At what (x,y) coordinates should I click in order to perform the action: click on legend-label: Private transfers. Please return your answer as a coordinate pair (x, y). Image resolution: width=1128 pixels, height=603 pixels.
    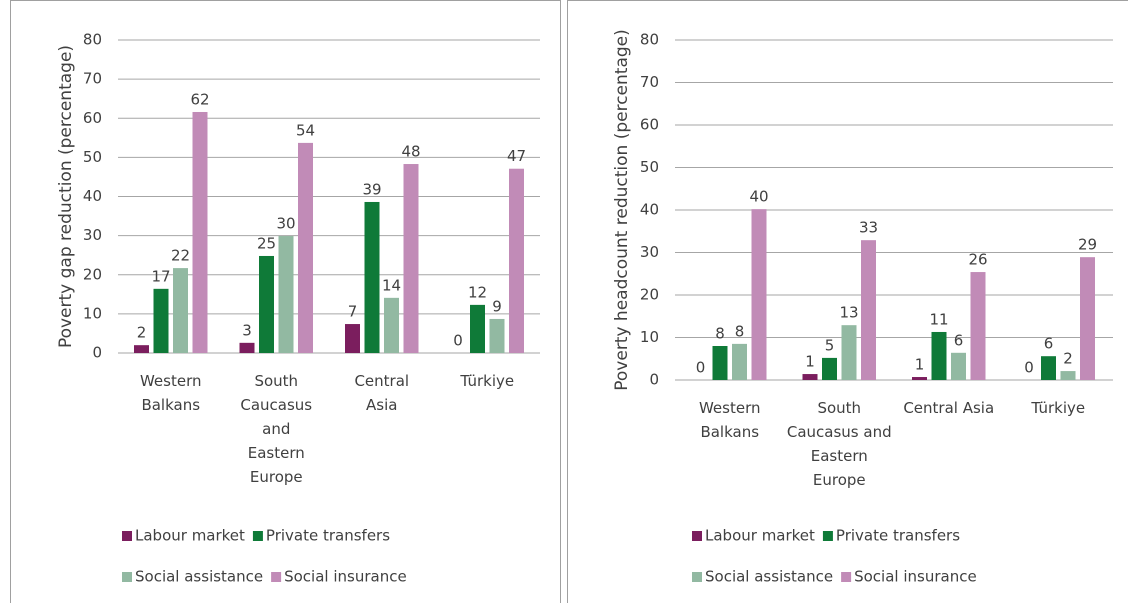
    Looking at the image, I should click on (898, 536).